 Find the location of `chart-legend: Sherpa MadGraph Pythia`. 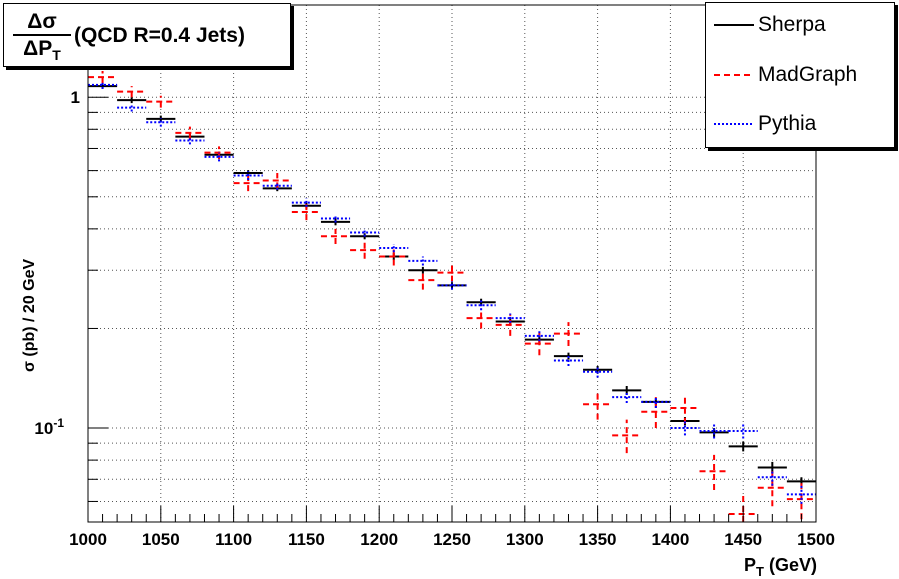

chart-legend: Sherpa MadGraph Pythia is located at coordinates (800, 75).